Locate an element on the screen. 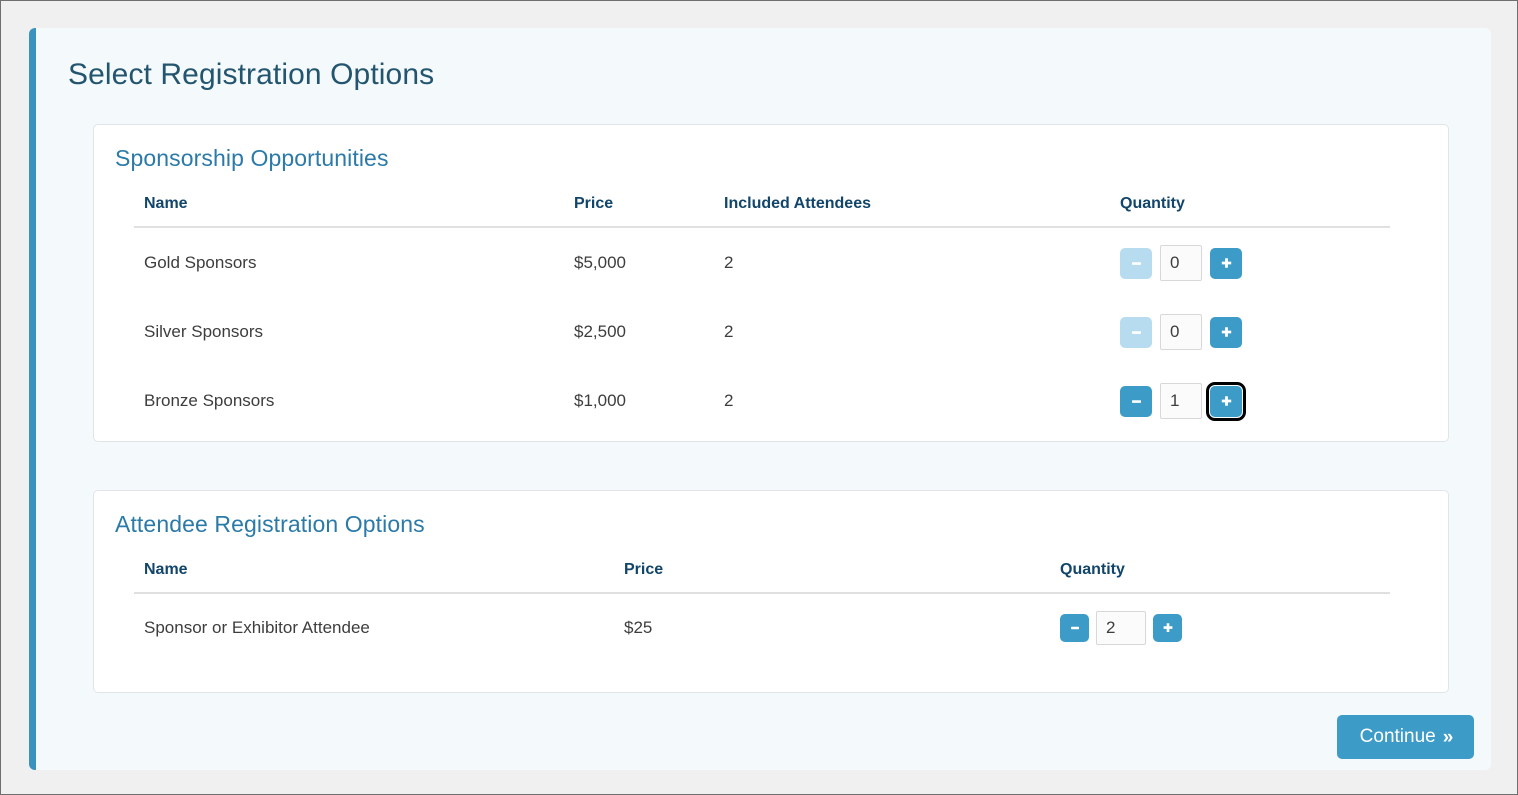 The image size is (1518, 795). table-header-row: Name Price Included Attendees Quantity is located at coordinates (762, 211).